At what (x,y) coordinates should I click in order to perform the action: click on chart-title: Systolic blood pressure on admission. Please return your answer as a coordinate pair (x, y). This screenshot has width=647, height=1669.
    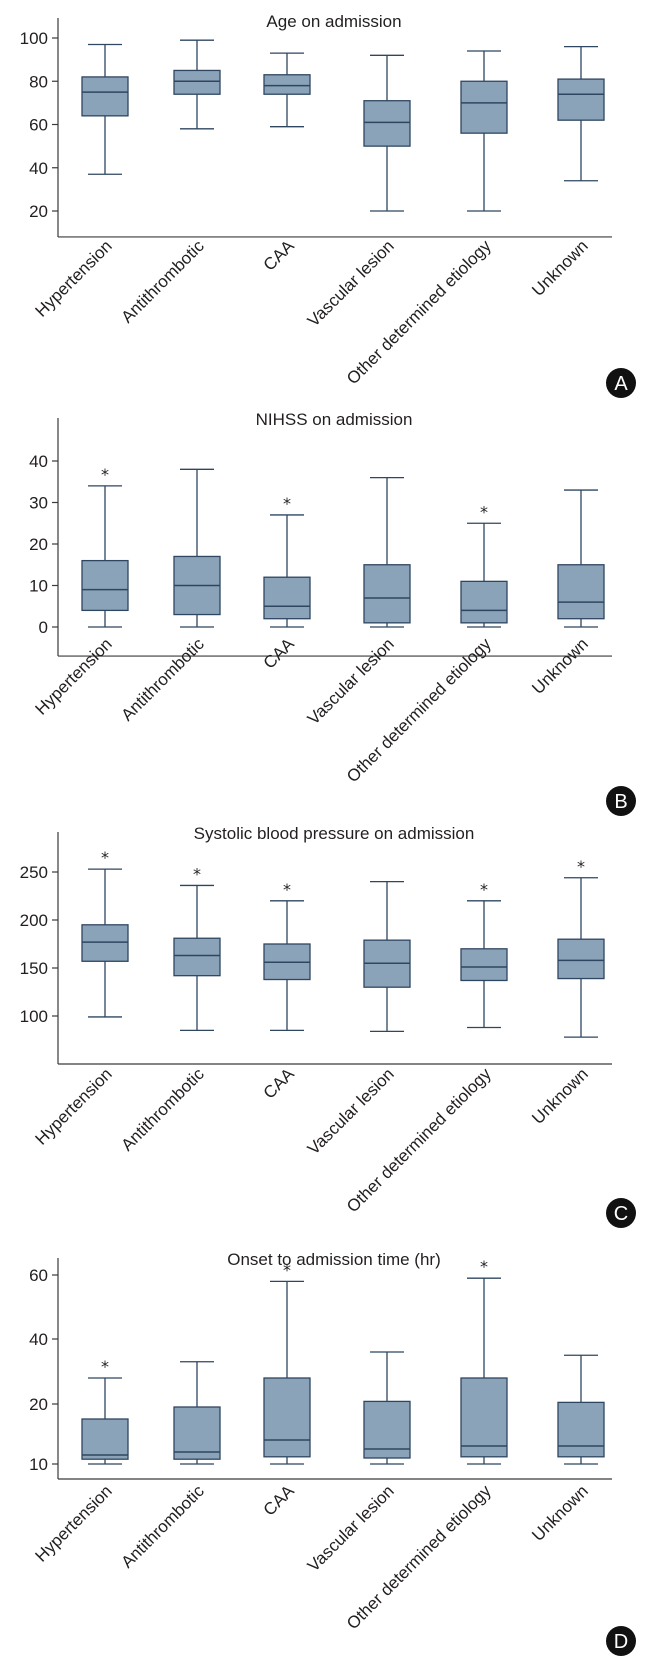
    Looking at the image, I should click on (334, 833).